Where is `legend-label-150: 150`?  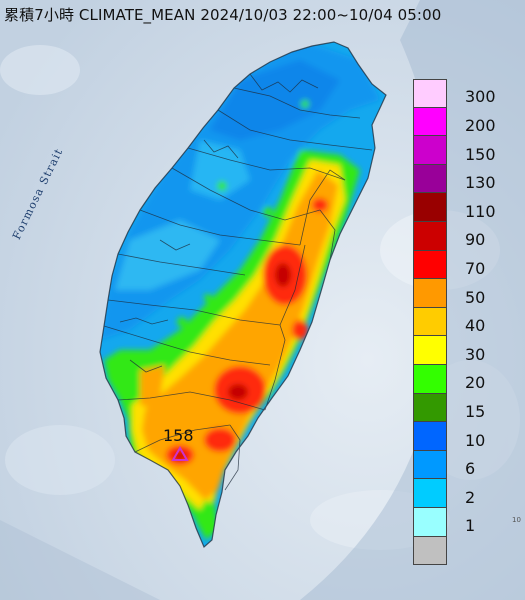 legend-label-150: 150 is located at coordinates (480, 154).